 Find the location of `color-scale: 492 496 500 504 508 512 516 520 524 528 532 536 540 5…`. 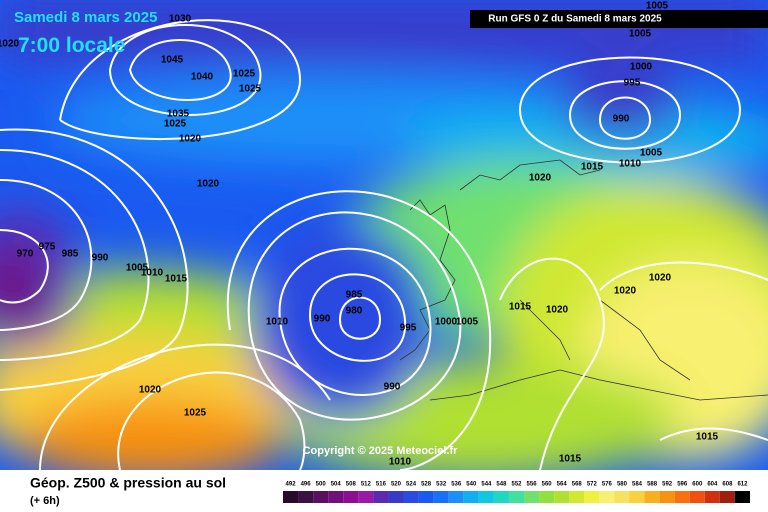

color-scale: 492 496 500 504 508 512 516 520 524 528 532 536 540 5… is located at coordinates (516, 492).